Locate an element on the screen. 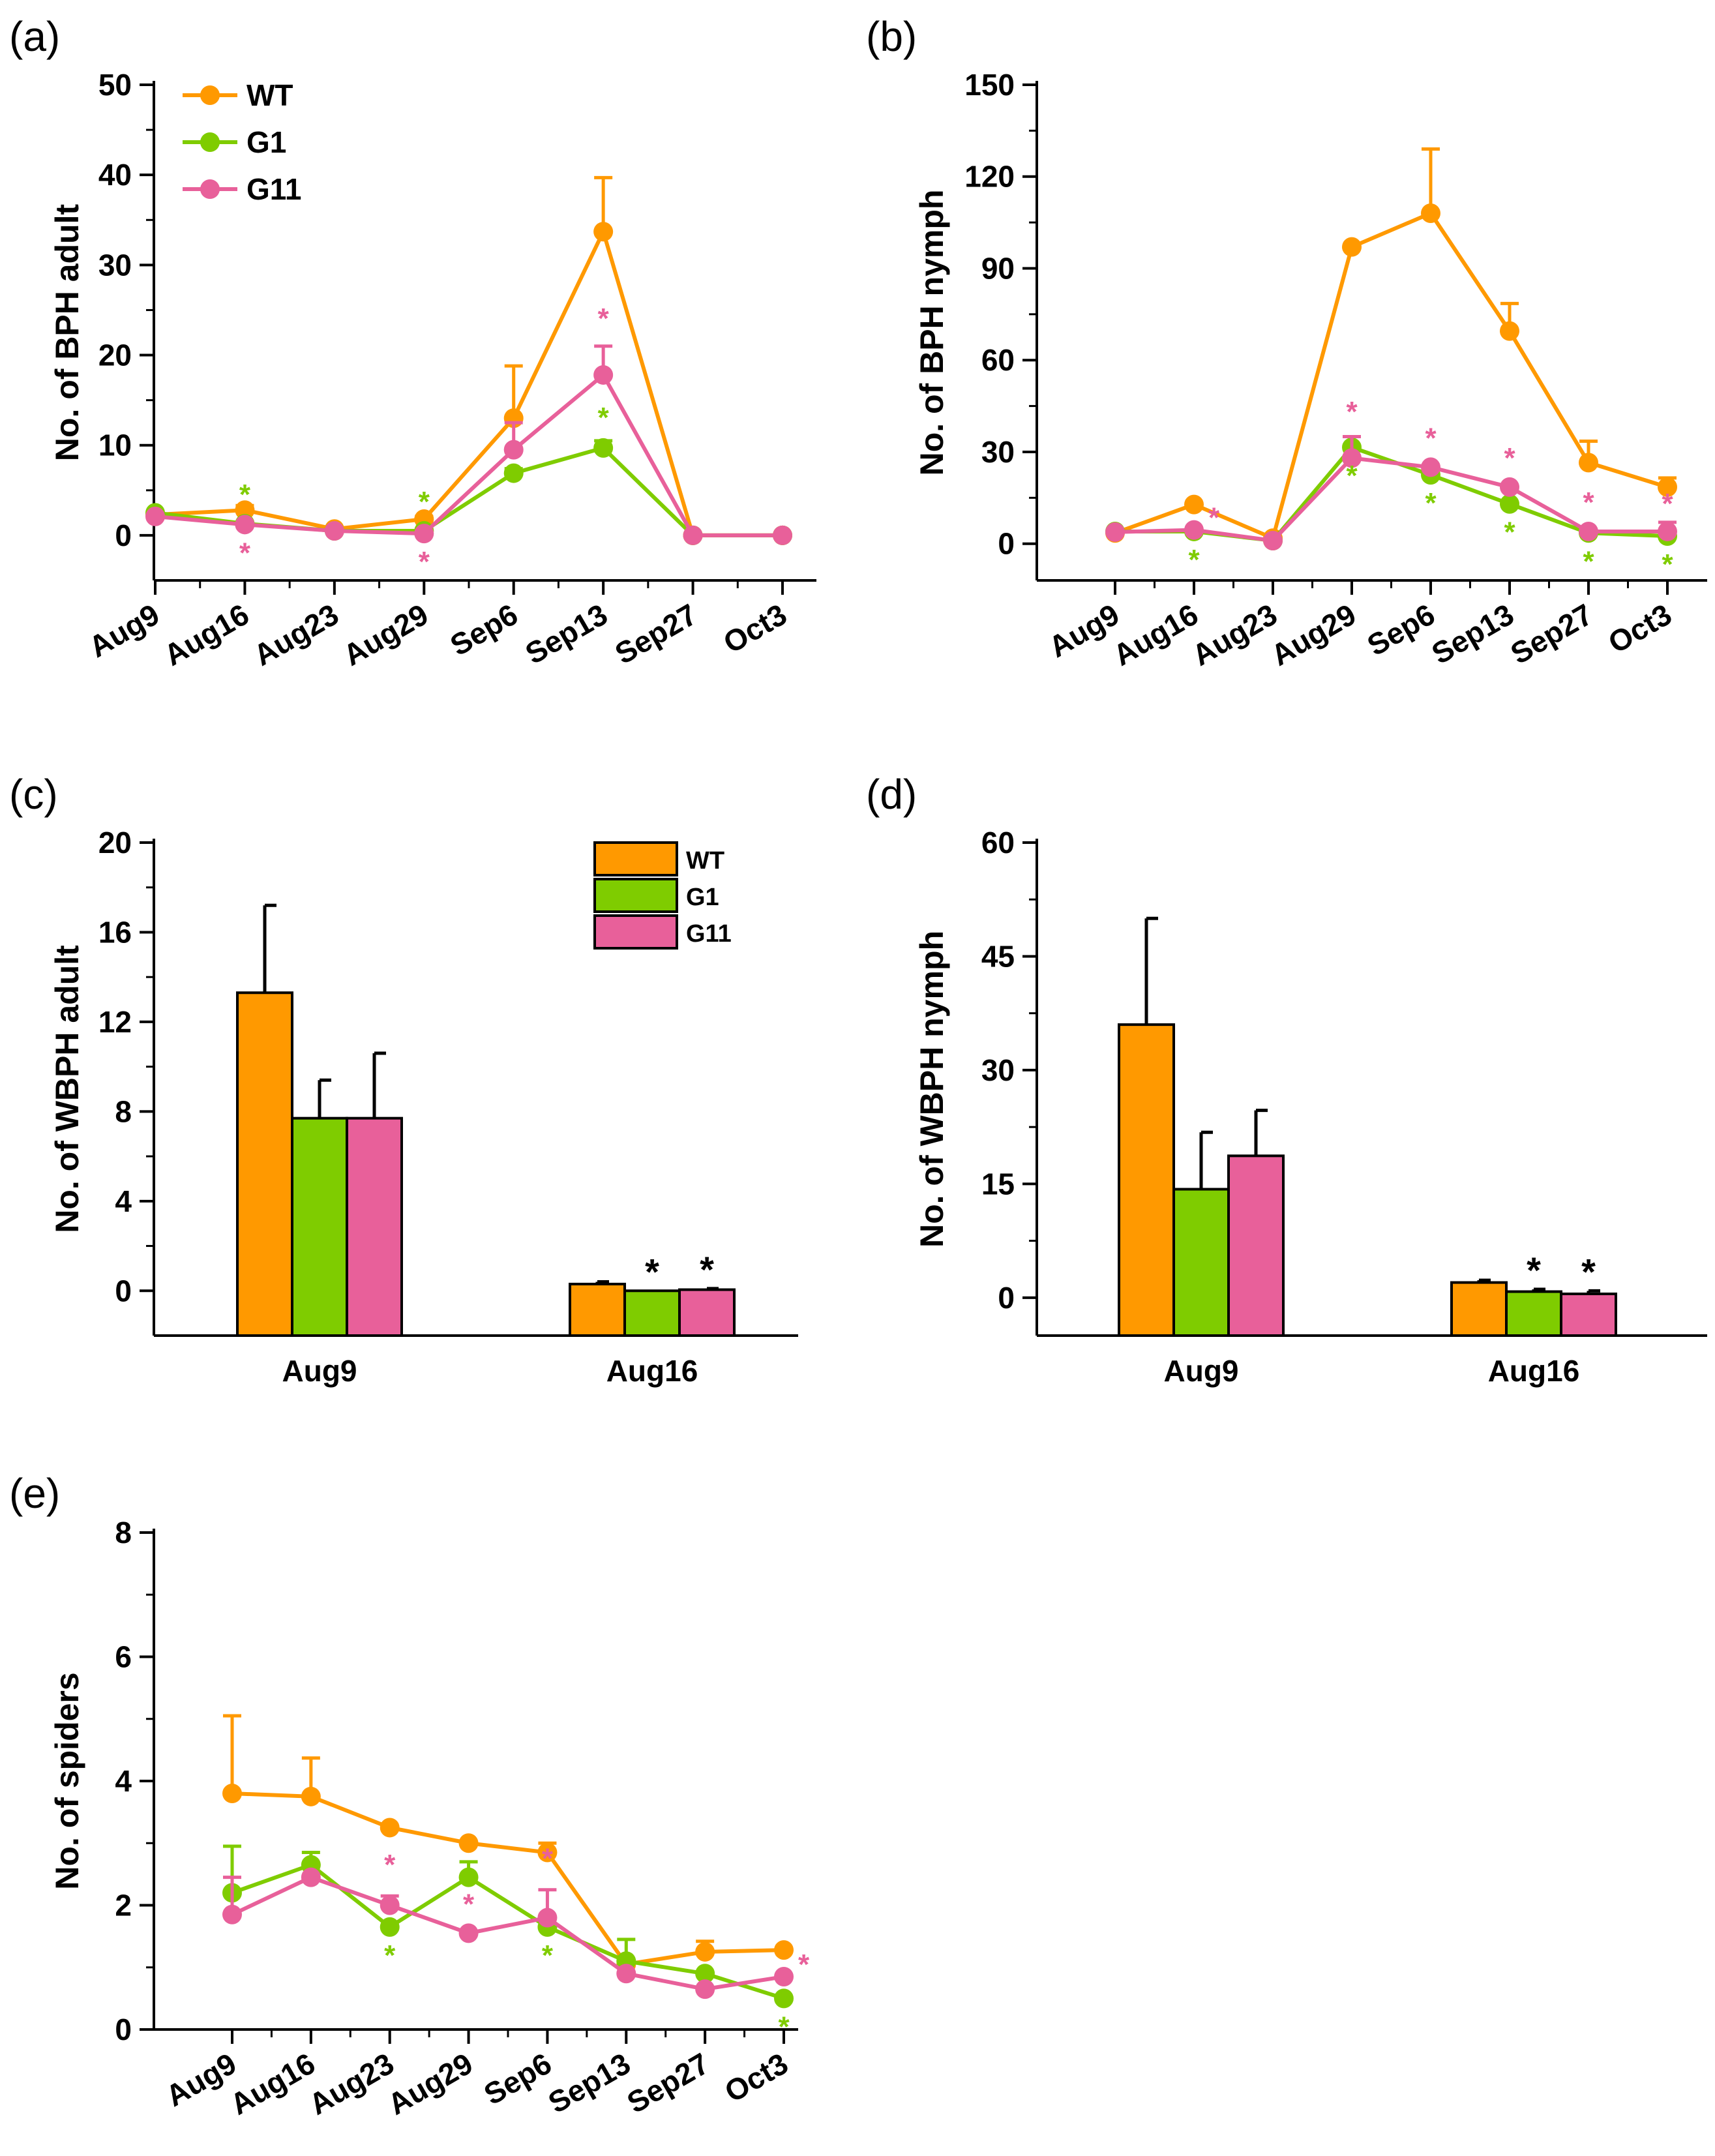  y-tick-label: 6 is located at coordinates (123, 1657).